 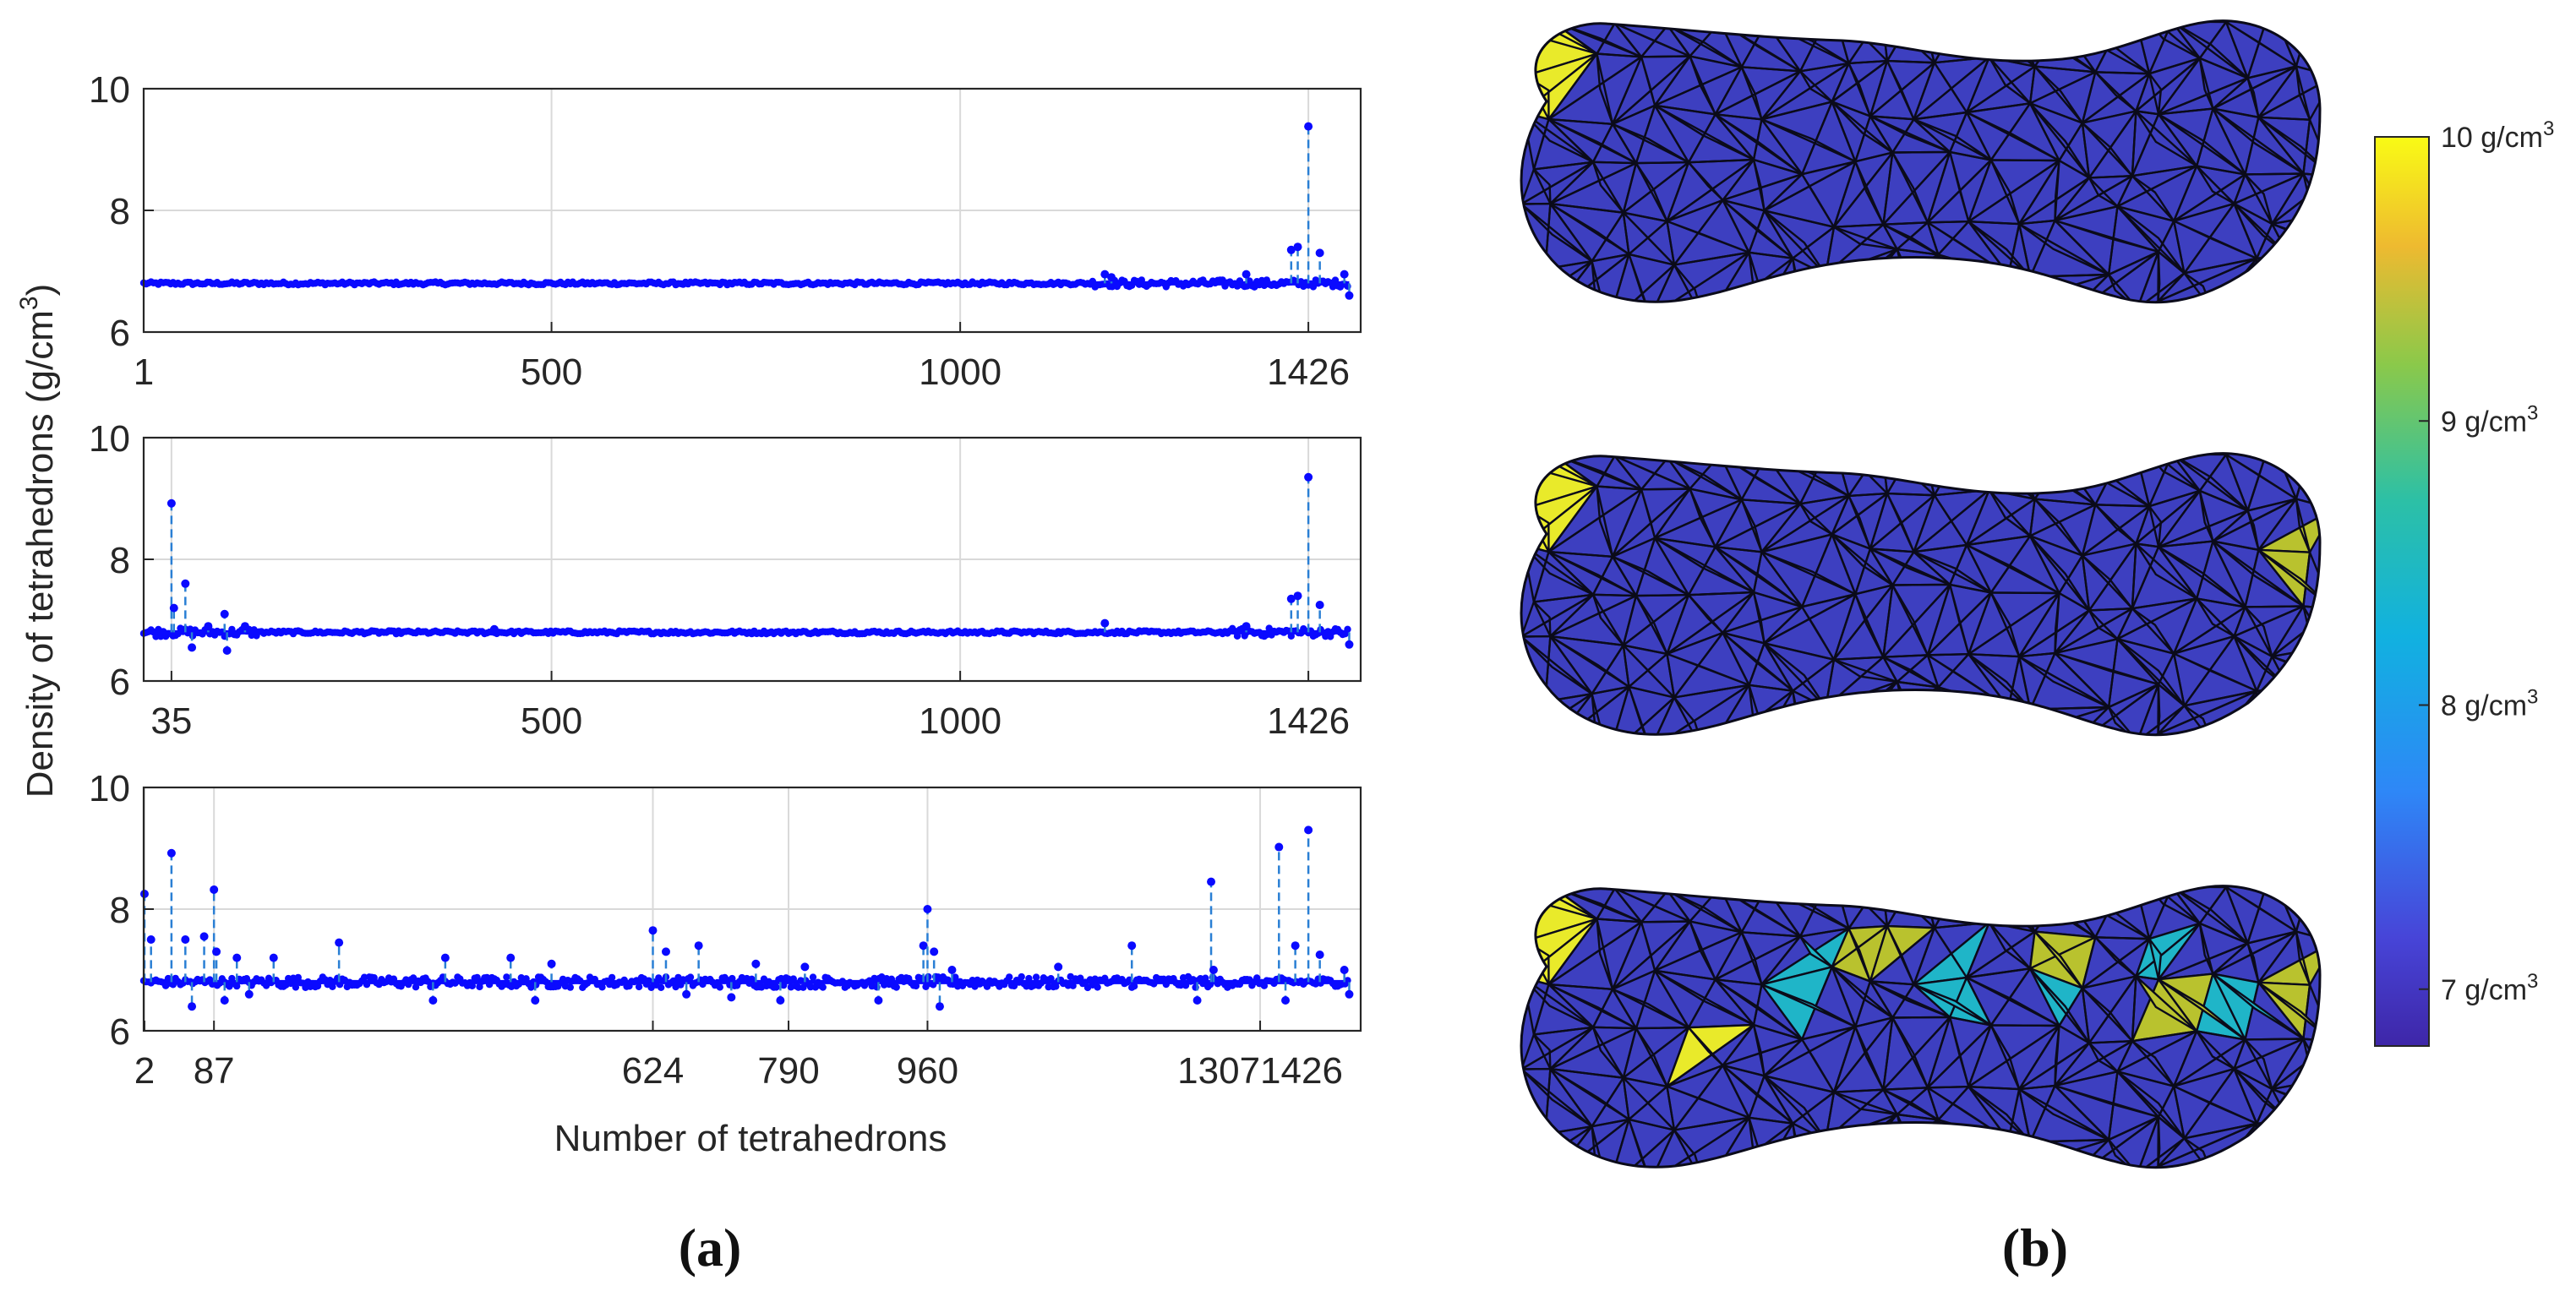 What do you see at coordinates (725, 580) in the screenshot?
I see `chart-2: 35 500 1000 1426 6 8 10` at bounding box center [725, 580].